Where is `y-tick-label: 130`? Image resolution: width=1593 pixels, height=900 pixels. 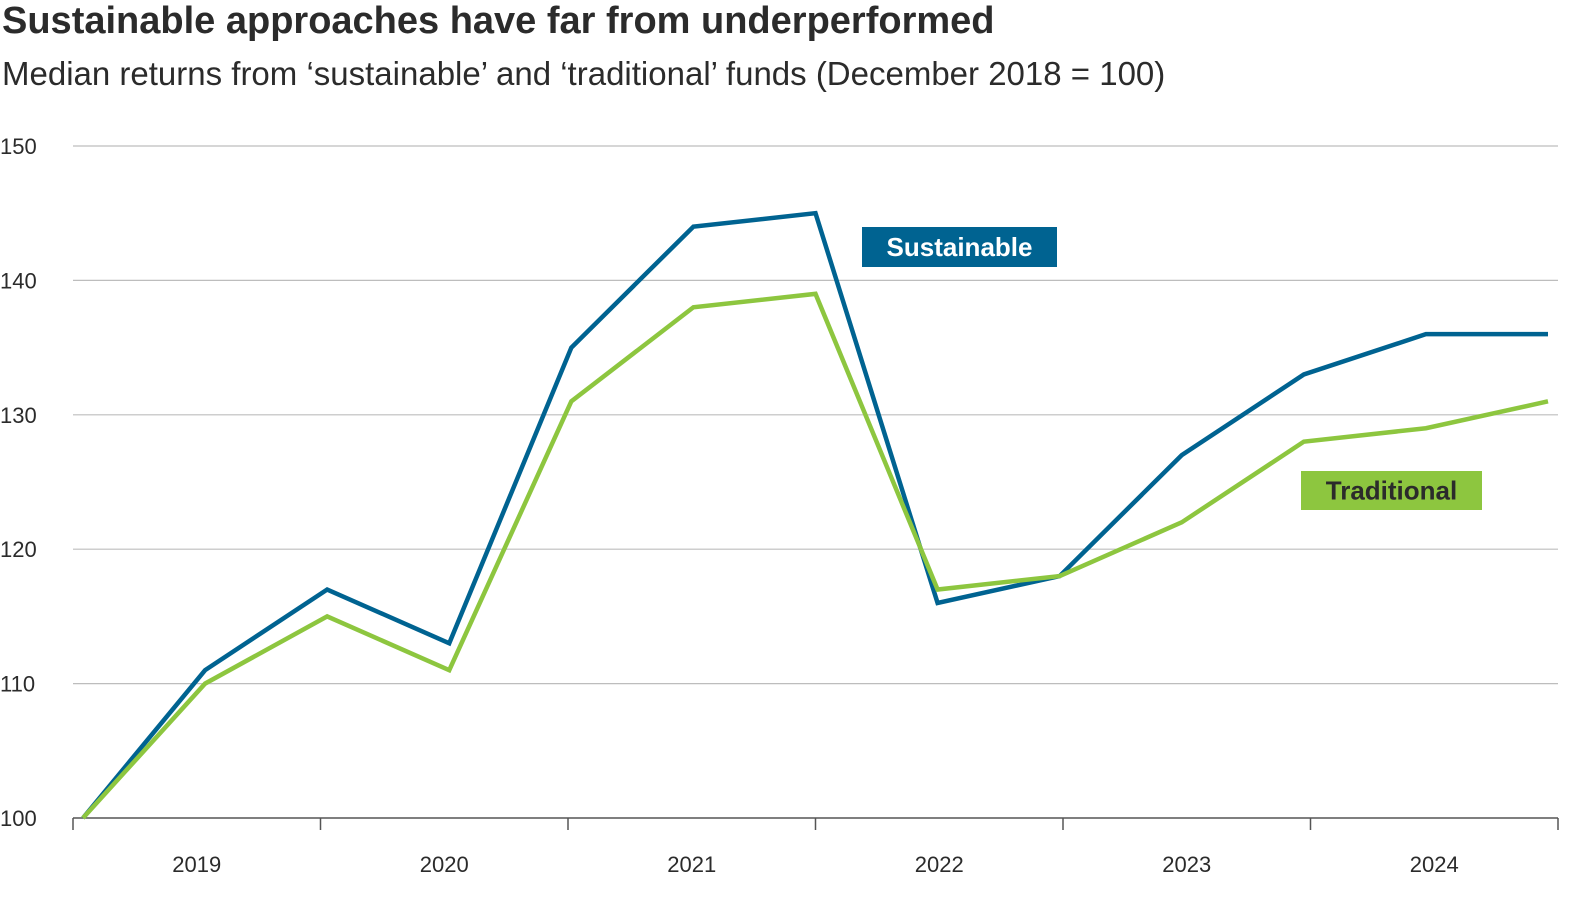 y-tick-label: 130 is located at coordinates (18, 415).